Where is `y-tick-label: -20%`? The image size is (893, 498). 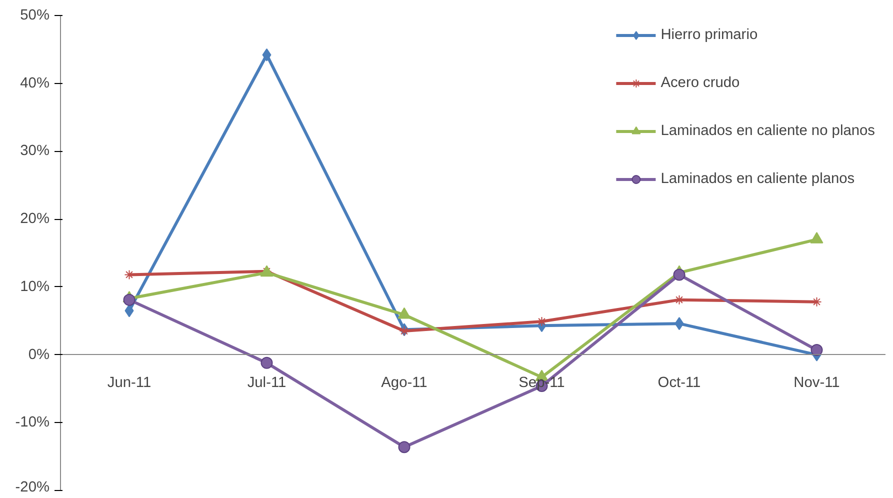 y-tick-label: -20% is located at coordinates (32, 488).